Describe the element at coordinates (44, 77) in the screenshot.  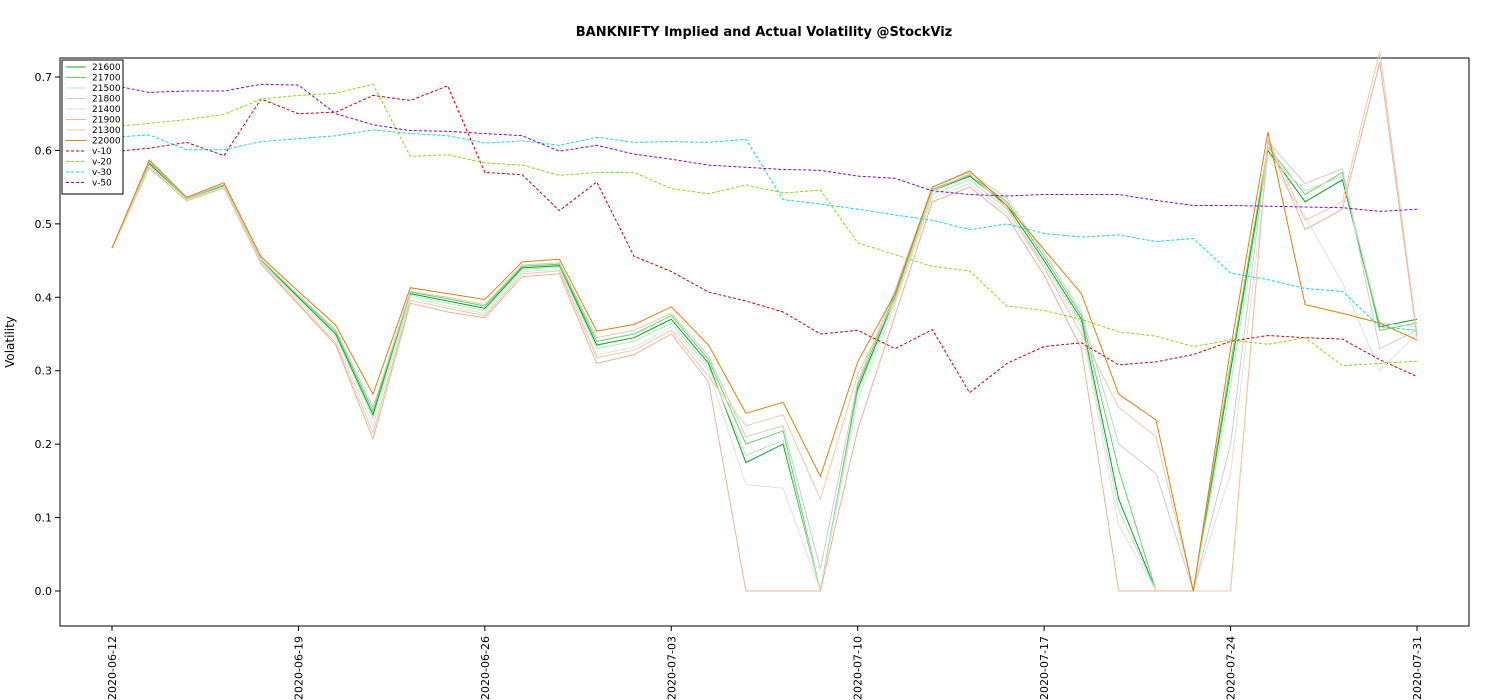
I see `y-tick-label: 0.7` at that location.